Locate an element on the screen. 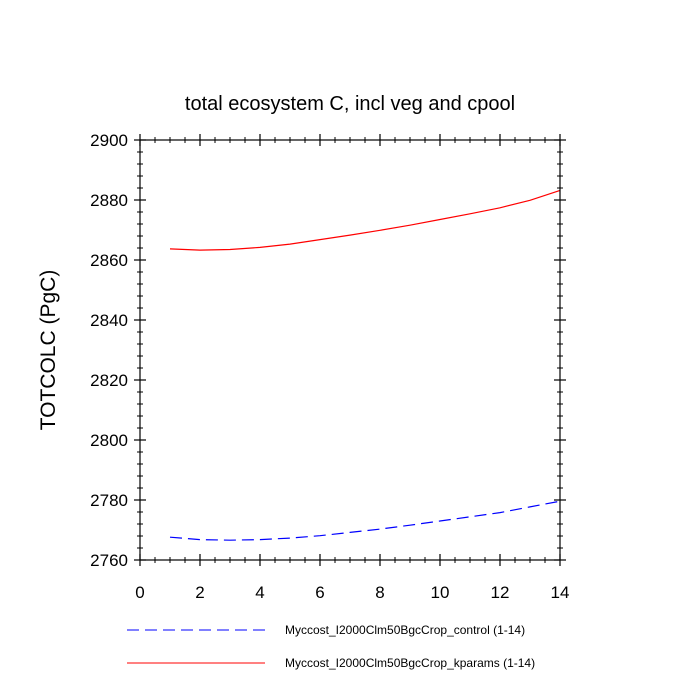 This screenshot has height=700, width=700. x-tick-label: 6 is located at coordinates (319, 592).